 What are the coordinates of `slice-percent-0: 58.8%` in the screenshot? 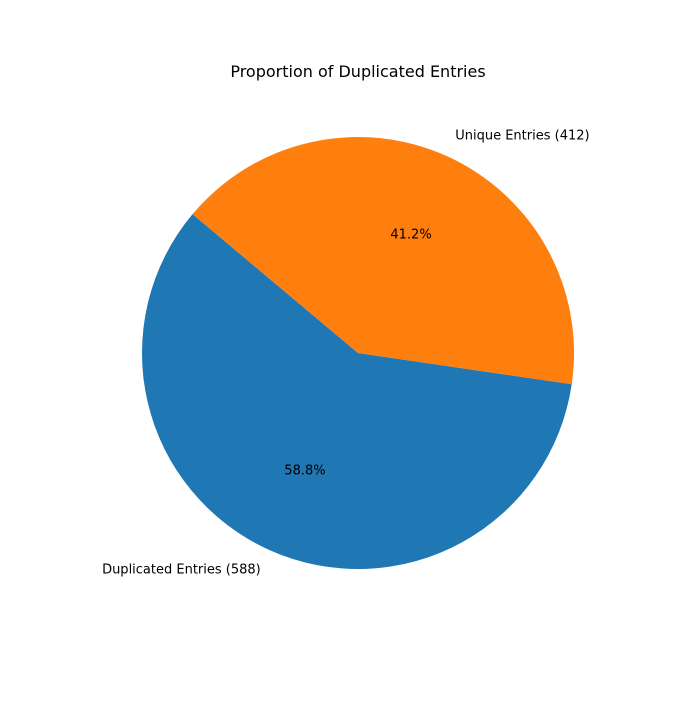 It's located at (304, 471).